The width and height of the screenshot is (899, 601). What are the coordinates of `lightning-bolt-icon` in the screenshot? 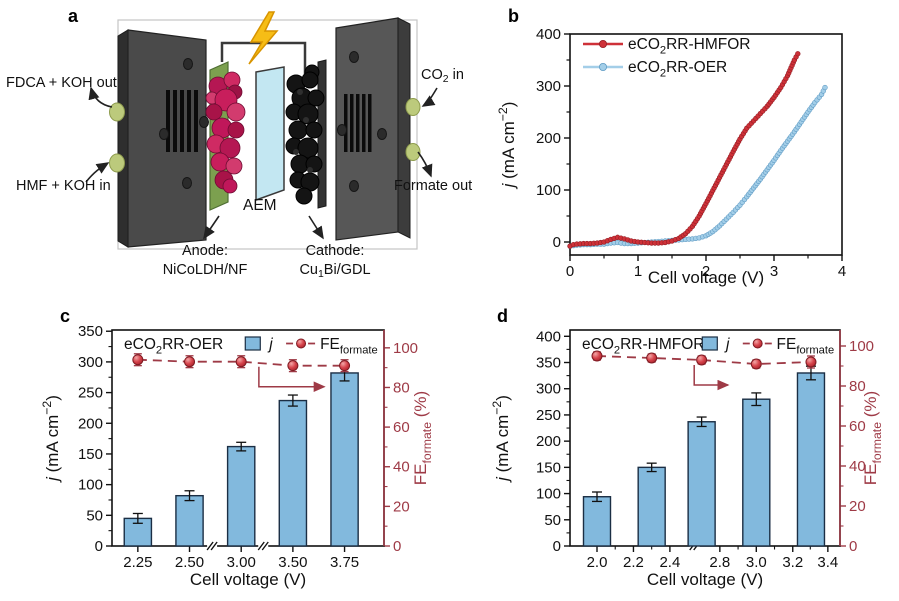 It's located at (263, 38).